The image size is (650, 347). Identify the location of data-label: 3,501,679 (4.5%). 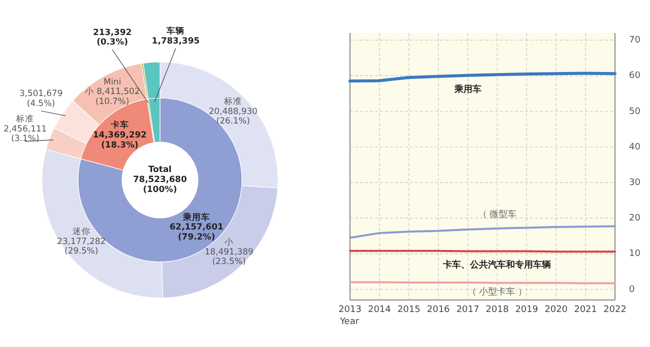
(41, 99).